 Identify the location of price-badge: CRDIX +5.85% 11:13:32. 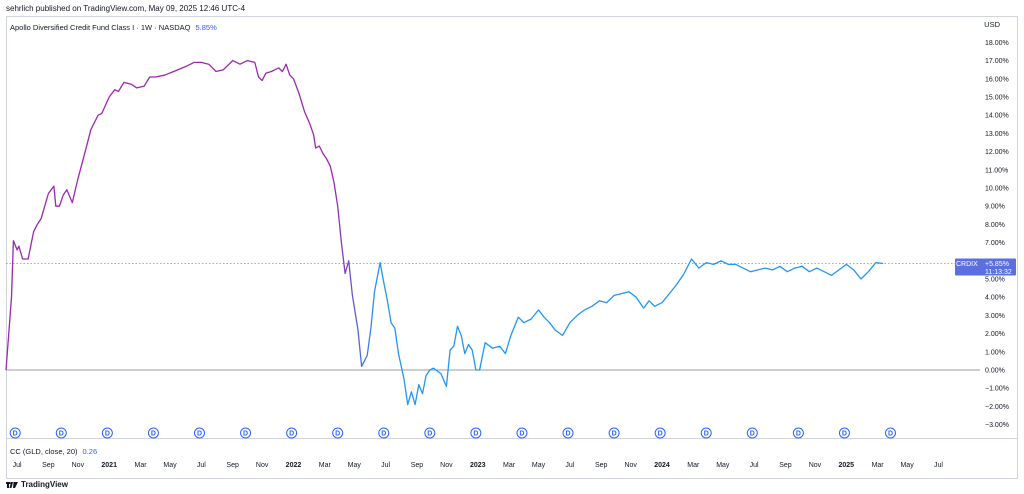
(985, 267).